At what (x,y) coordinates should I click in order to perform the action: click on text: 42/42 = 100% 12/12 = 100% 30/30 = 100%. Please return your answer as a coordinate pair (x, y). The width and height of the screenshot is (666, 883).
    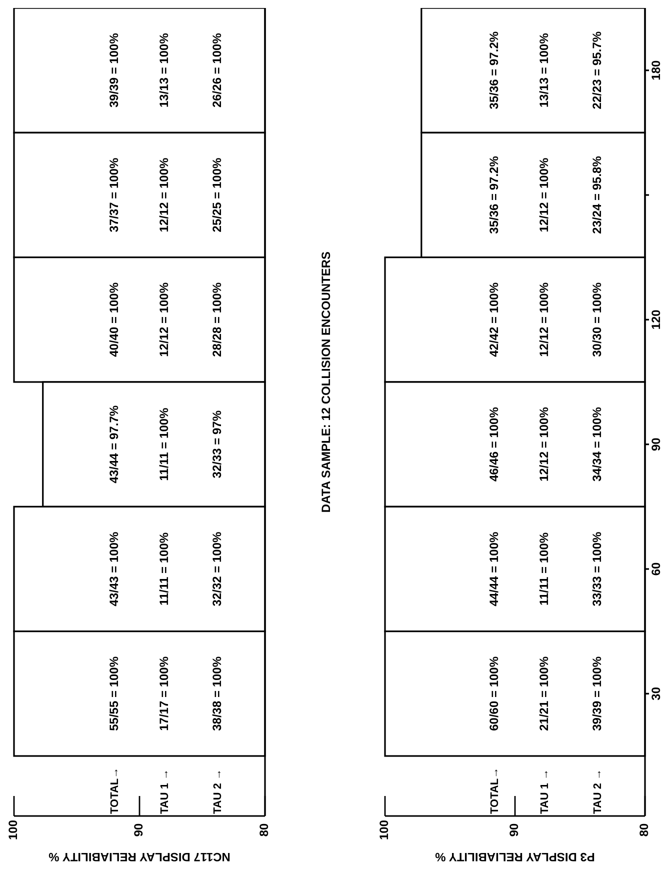
    Looking at the image, I should click on (545, 319).